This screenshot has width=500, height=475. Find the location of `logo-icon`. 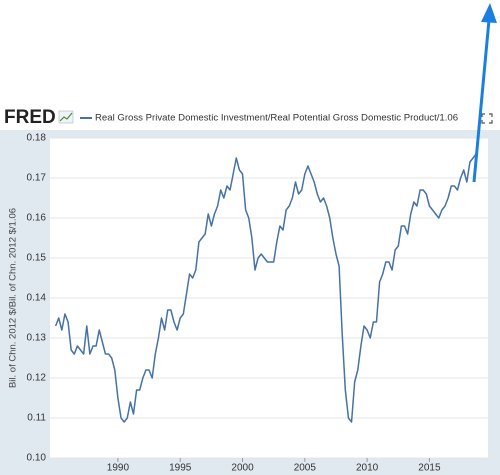

logo-icon is located at coordinates (66, 117).